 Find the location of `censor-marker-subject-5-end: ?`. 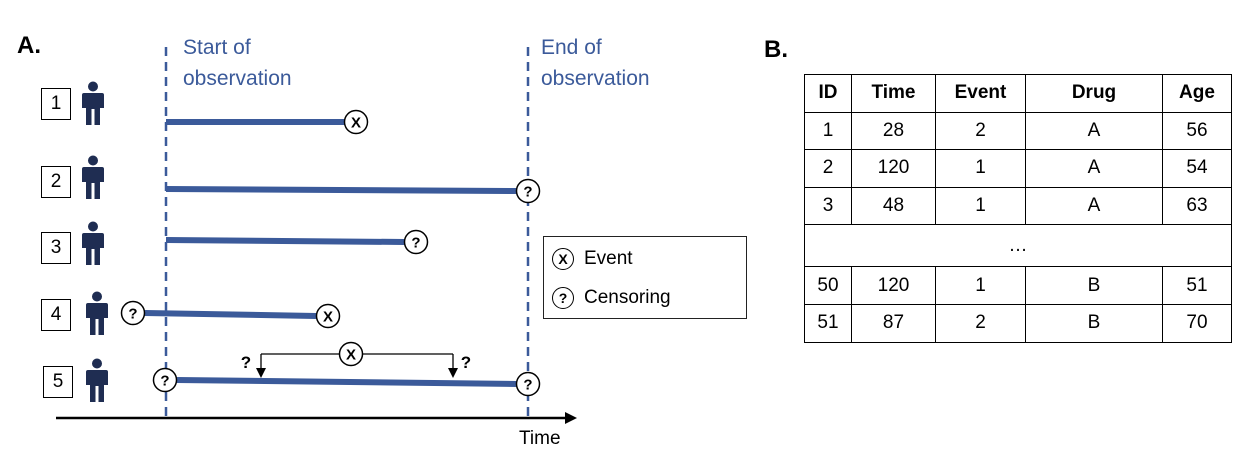

censor-marker-subject-5-end: ? is located at coordinates (528, 384).